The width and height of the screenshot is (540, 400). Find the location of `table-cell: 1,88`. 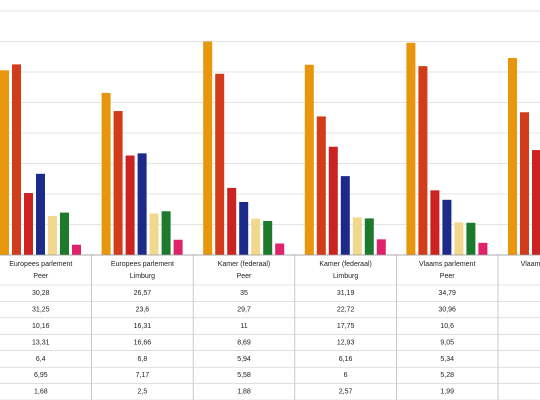

table-cell: 1,88 is located at coordinates (244, 392).